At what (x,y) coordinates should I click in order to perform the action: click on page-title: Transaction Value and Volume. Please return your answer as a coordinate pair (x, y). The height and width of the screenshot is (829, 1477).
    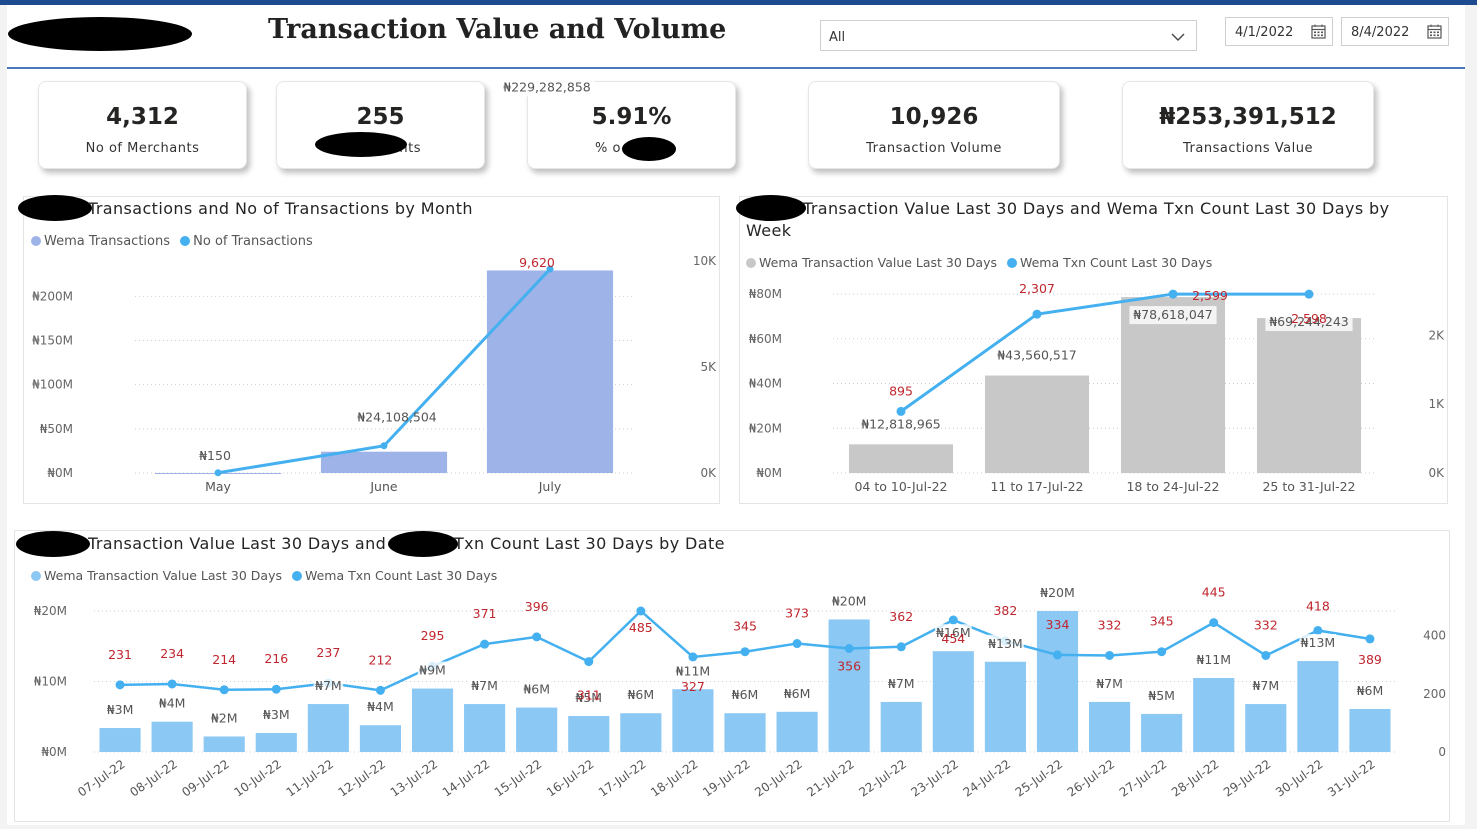
    Looking at the image, I should click on (497, 29).